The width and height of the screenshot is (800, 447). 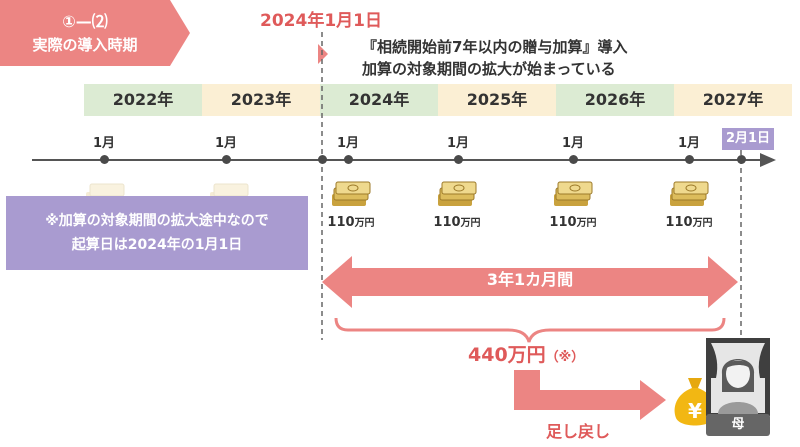 What do you see at coordinates (590, 395) in the screenshot?
I see `return-arrow` at bounding box center [590, 395].